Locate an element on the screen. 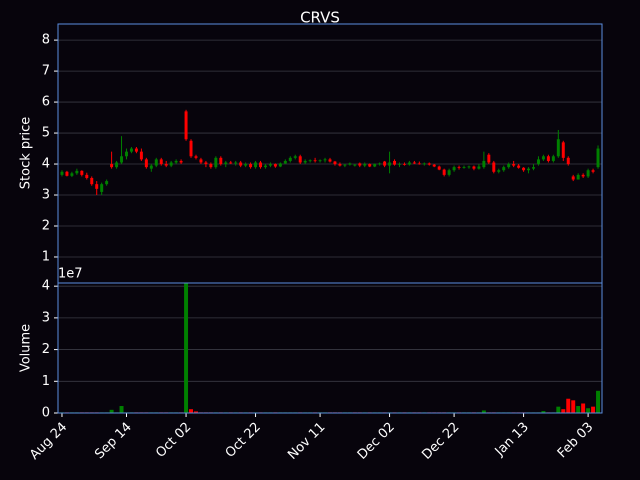 This screenshot has width=640, height=480. y-tick-label: 5 is located at coordinates (46, 133).